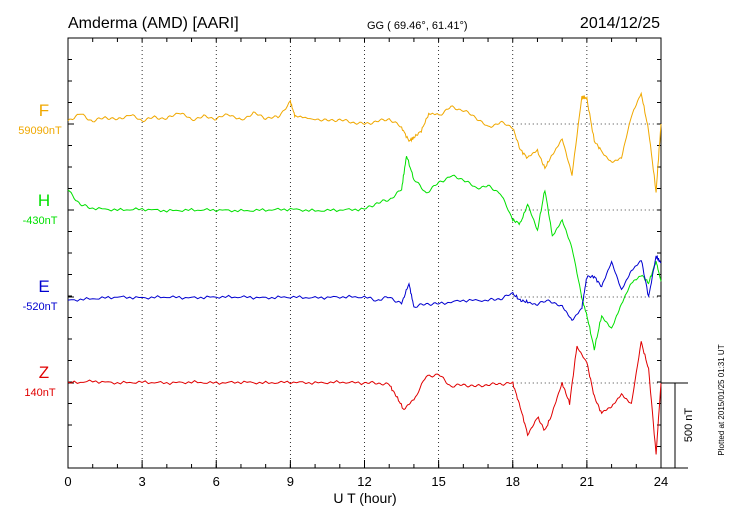  Describe the element at coordinates (142, 481) in the screenshot. I see `x-tick-label: 3` at that location.